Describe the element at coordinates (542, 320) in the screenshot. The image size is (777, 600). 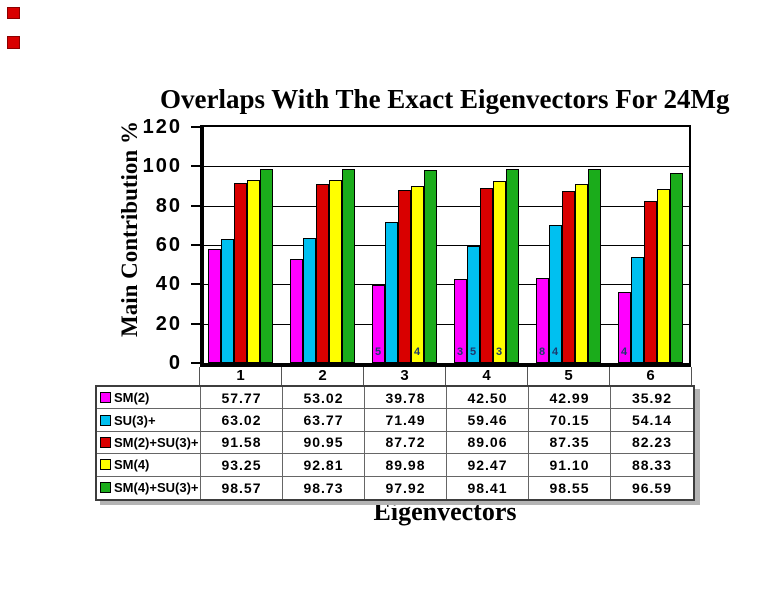
I see `bar-SM(2)-cat5` at that location.